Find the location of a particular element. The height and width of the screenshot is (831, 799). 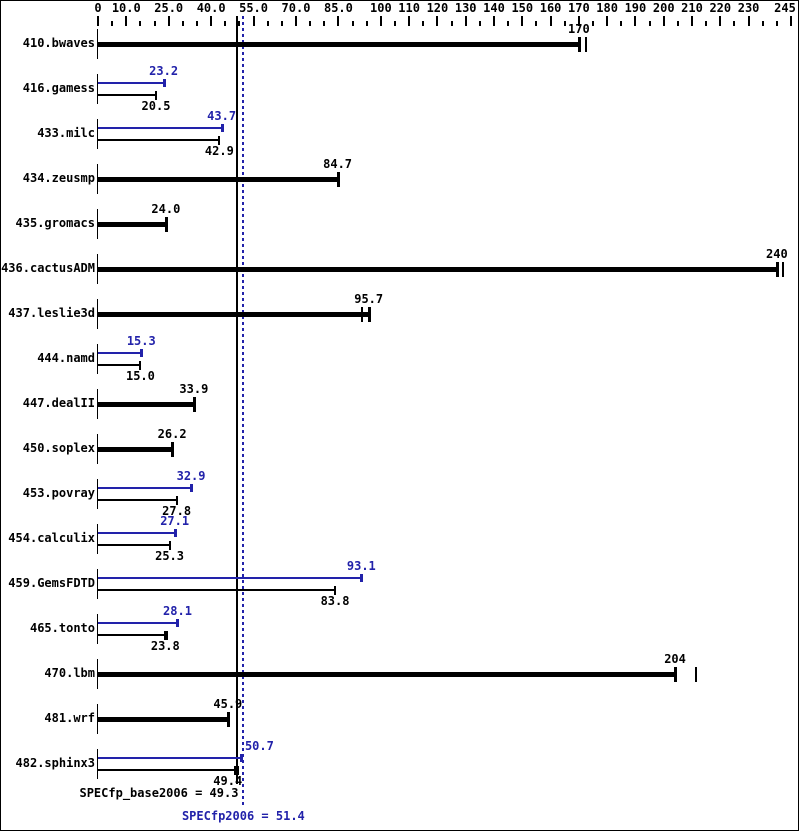

x-axis-tick-label: 25.0 is located at coordinates (169, 8).